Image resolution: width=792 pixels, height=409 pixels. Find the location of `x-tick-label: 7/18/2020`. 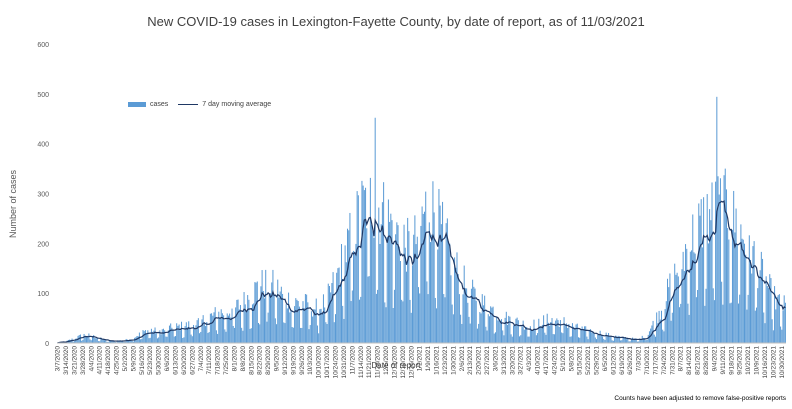

x-tick-label: 7/18/2020 is located at coordinates (218, 360).